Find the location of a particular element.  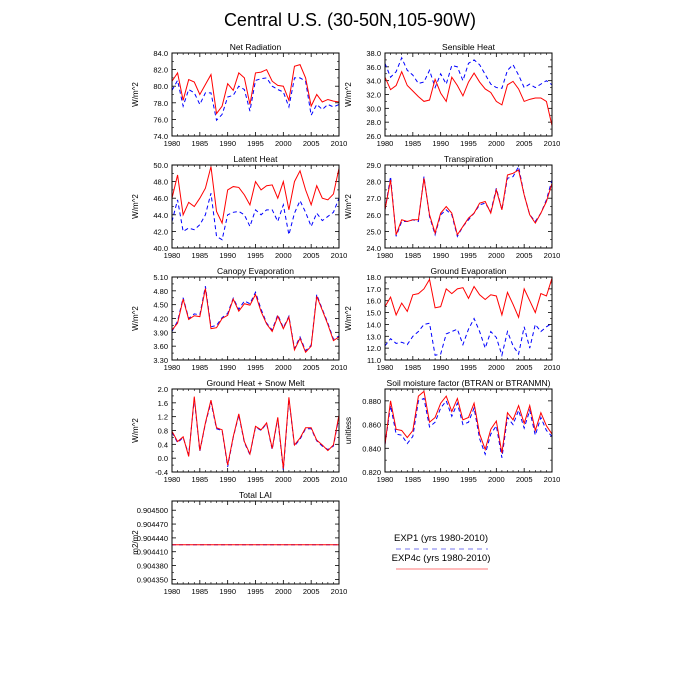

y-axis-label: m2/m2 is located at coordinates (135, 542).